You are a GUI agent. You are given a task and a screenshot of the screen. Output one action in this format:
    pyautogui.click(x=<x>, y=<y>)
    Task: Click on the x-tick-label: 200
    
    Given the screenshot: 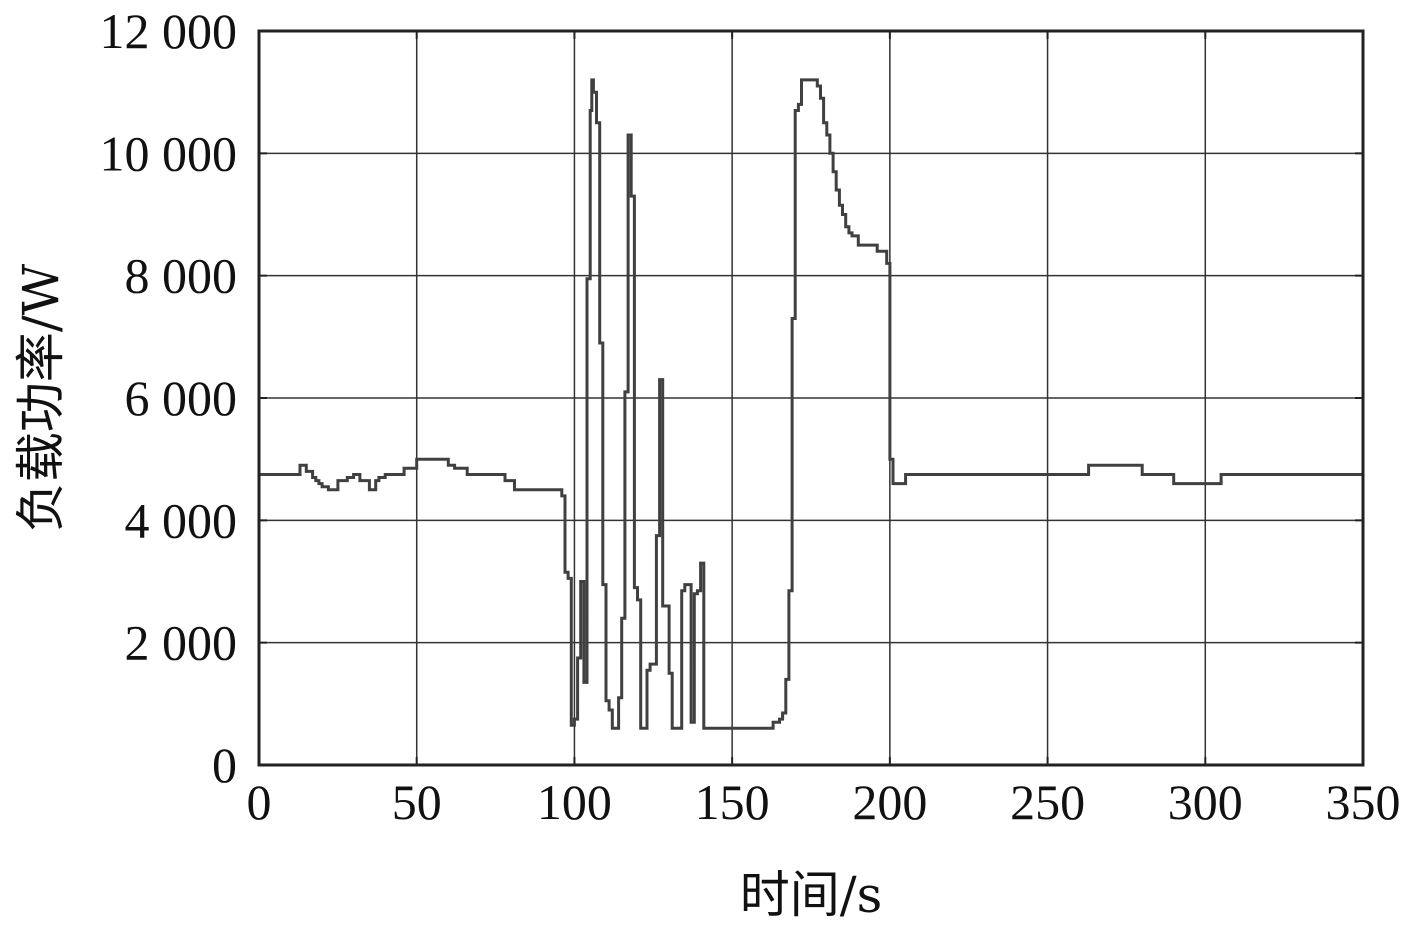 What is the action you would take?
    pyautogui.click(x=889, y=802)
    